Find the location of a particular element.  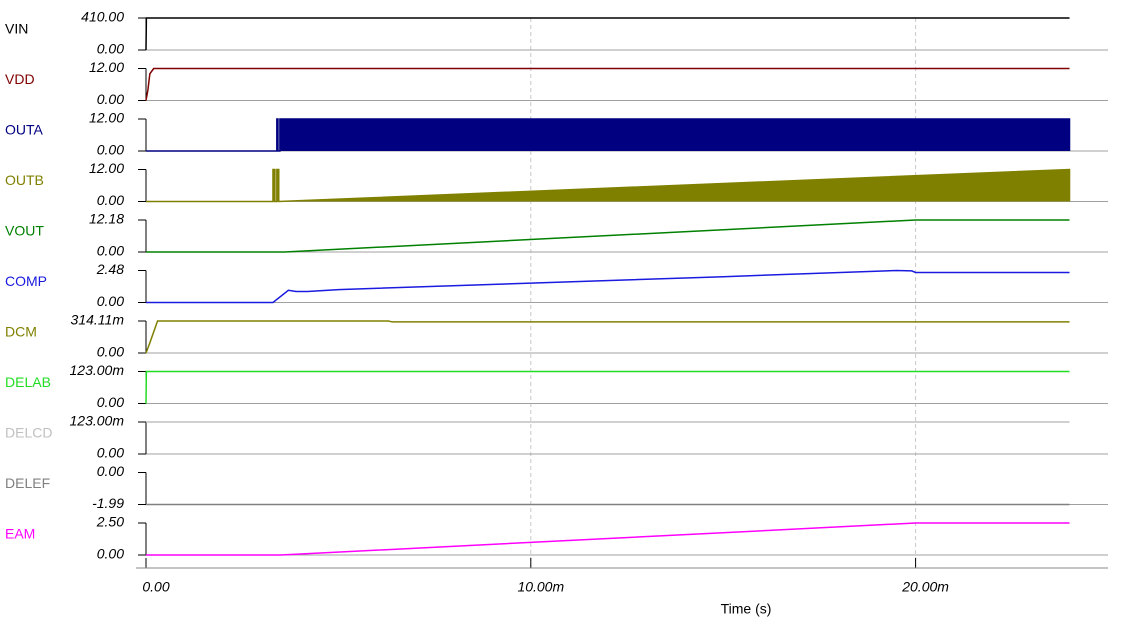

y-tick-label: 12.18 is located at coordinates (106, 219).